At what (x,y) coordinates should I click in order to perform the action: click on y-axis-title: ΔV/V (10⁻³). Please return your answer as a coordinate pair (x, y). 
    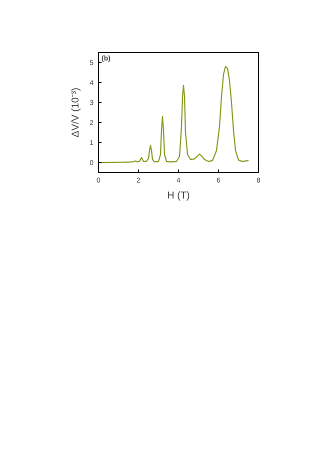
    Looking at the image, I should click on (76, 113).